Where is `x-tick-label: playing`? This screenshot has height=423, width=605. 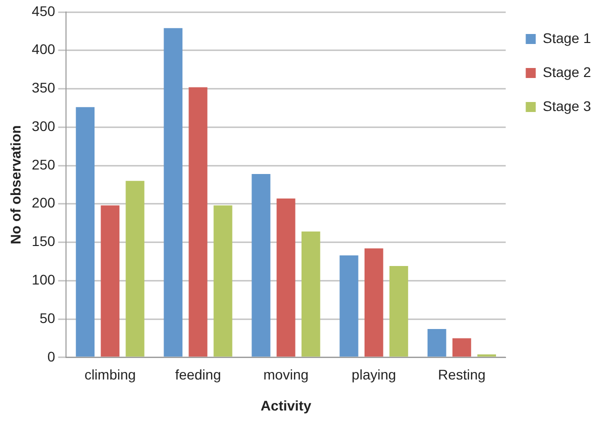
x-tick-label: playing is located at coordinates (374, 374).